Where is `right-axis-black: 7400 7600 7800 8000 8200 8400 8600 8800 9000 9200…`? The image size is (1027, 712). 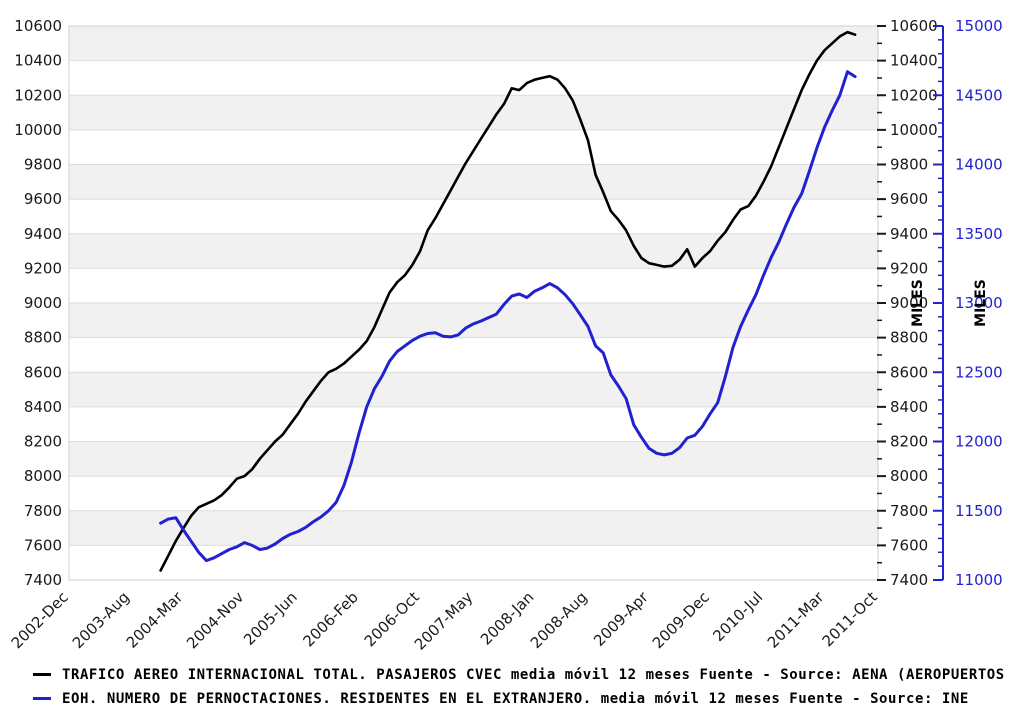
right-axis-black: 7400 7600 7800 8000 8200 8400 8600 8800 9000 9200… is located at coordinates (907, 303).